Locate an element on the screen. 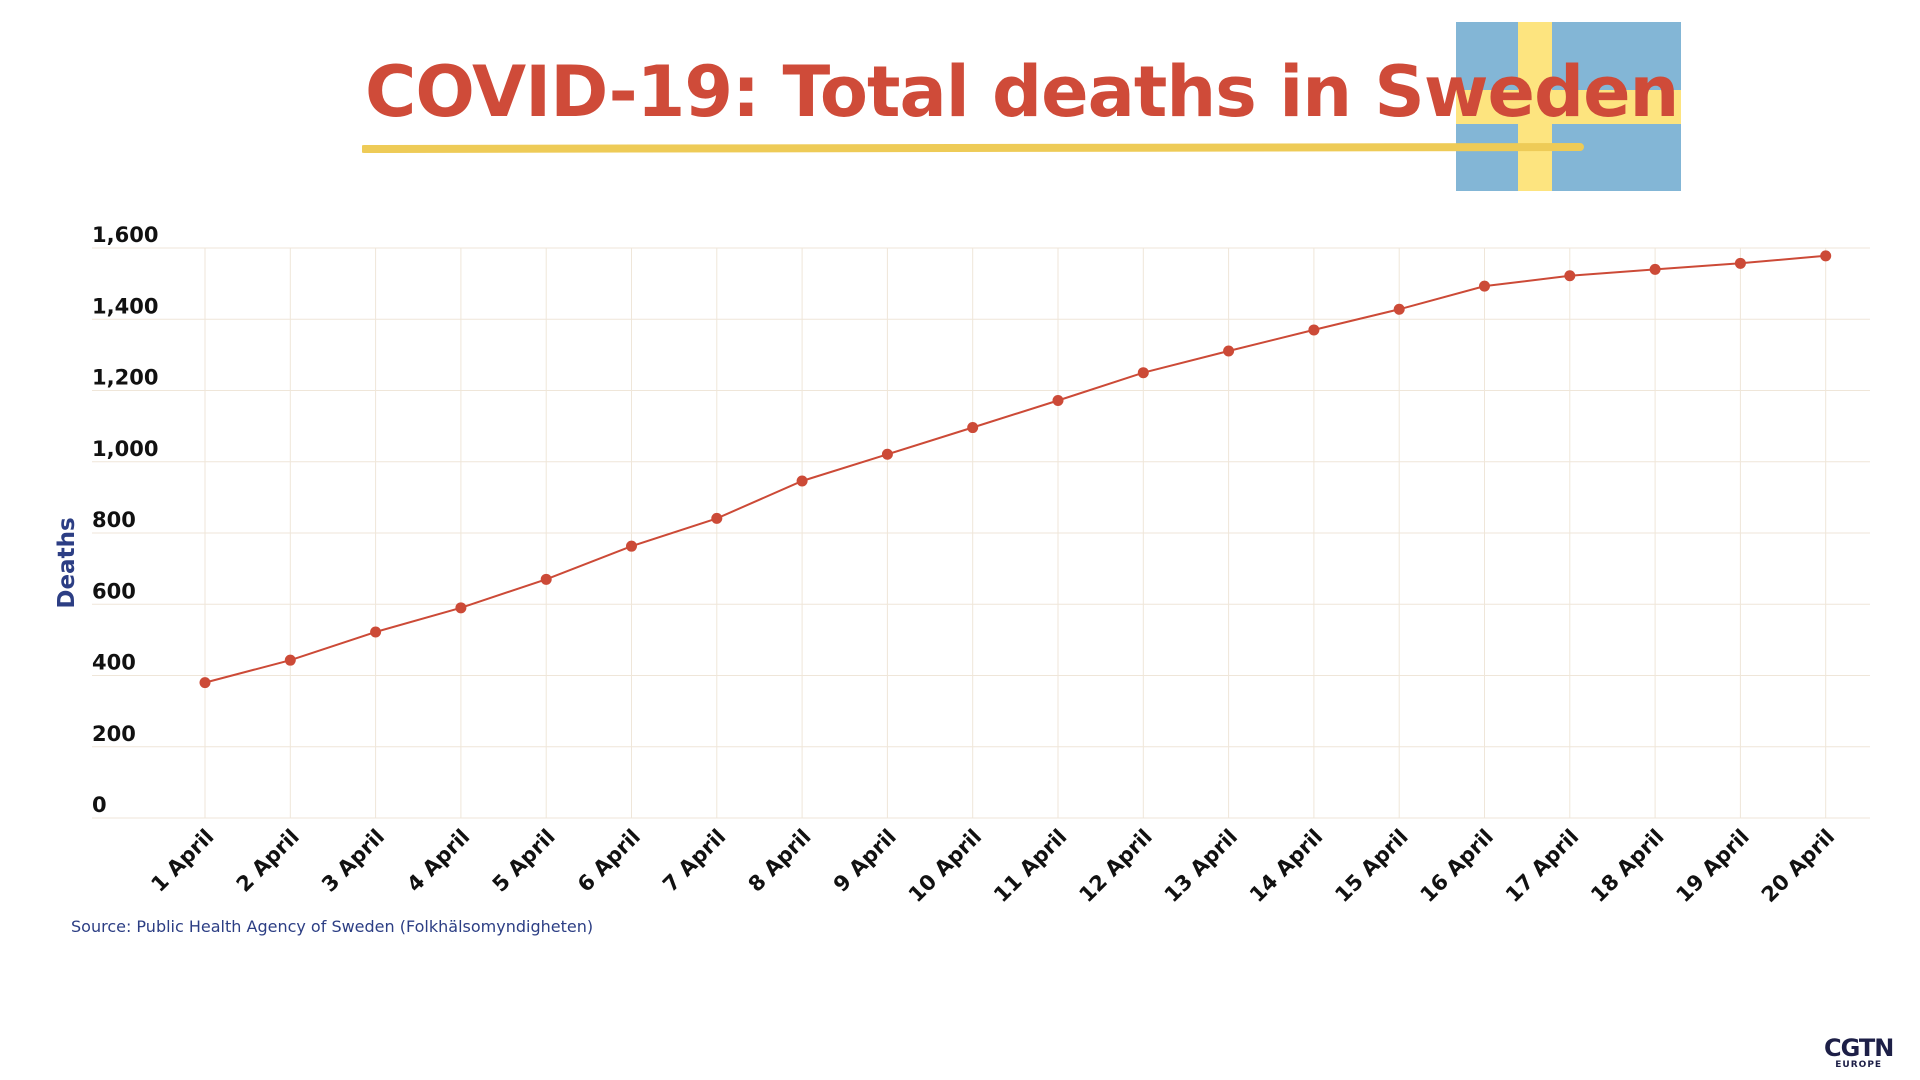  y-tick-label: 600 is located at coordinates (114, 591).